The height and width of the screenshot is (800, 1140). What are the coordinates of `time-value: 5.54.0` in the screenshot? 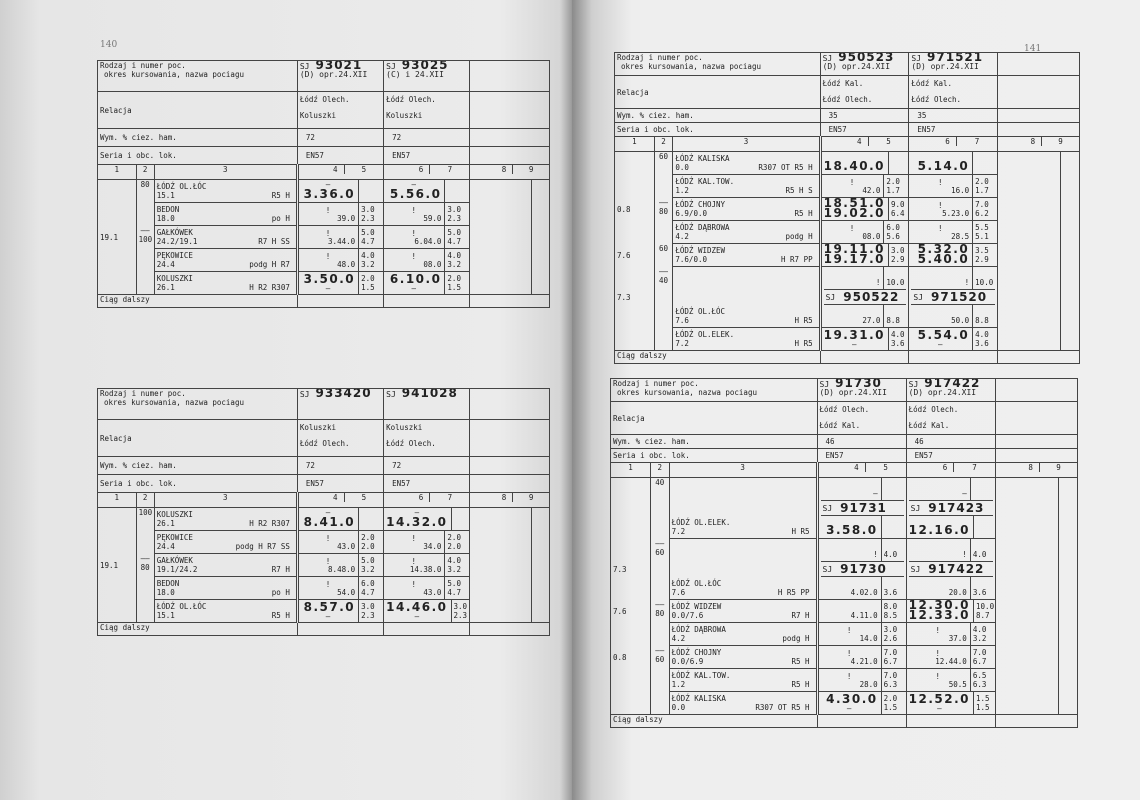 It's located at (943, 335).